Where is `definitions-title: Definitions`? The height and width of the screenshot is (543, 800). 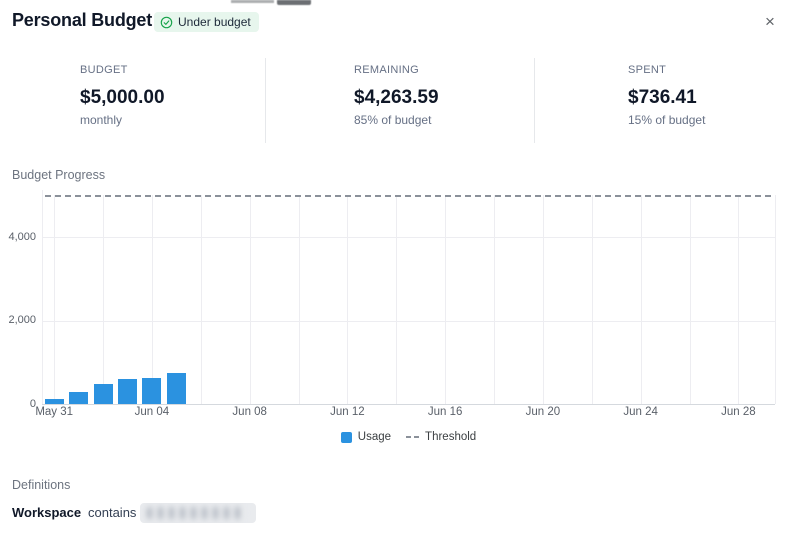
definitions-title: Definitions is located at coordinates (41, 485).